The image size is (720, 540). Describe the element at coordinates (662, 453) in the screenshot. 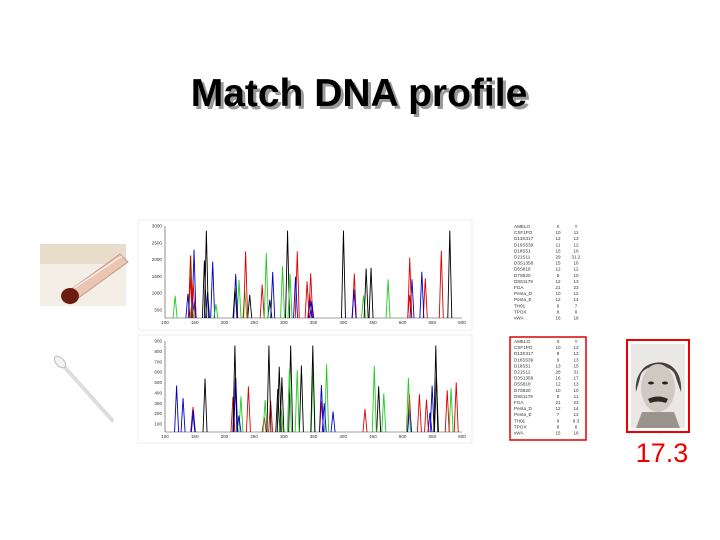

I see `match-score: 17.3` at that location.